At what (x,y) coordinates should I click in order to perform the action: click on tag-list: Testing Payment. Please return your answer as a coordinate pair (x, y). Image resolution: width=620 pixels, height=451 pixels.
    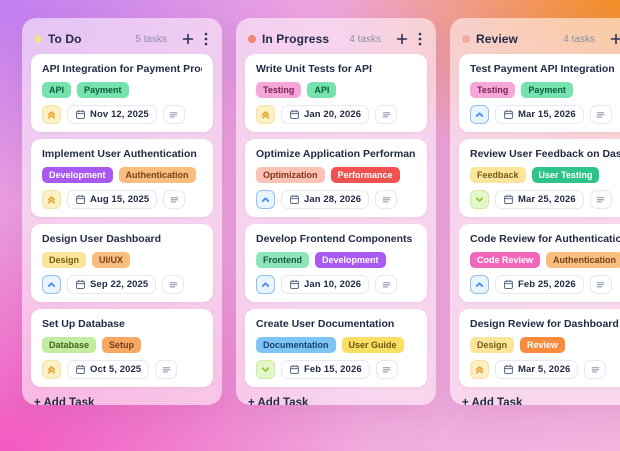
    Looking at the image, I should click on (545, 90).